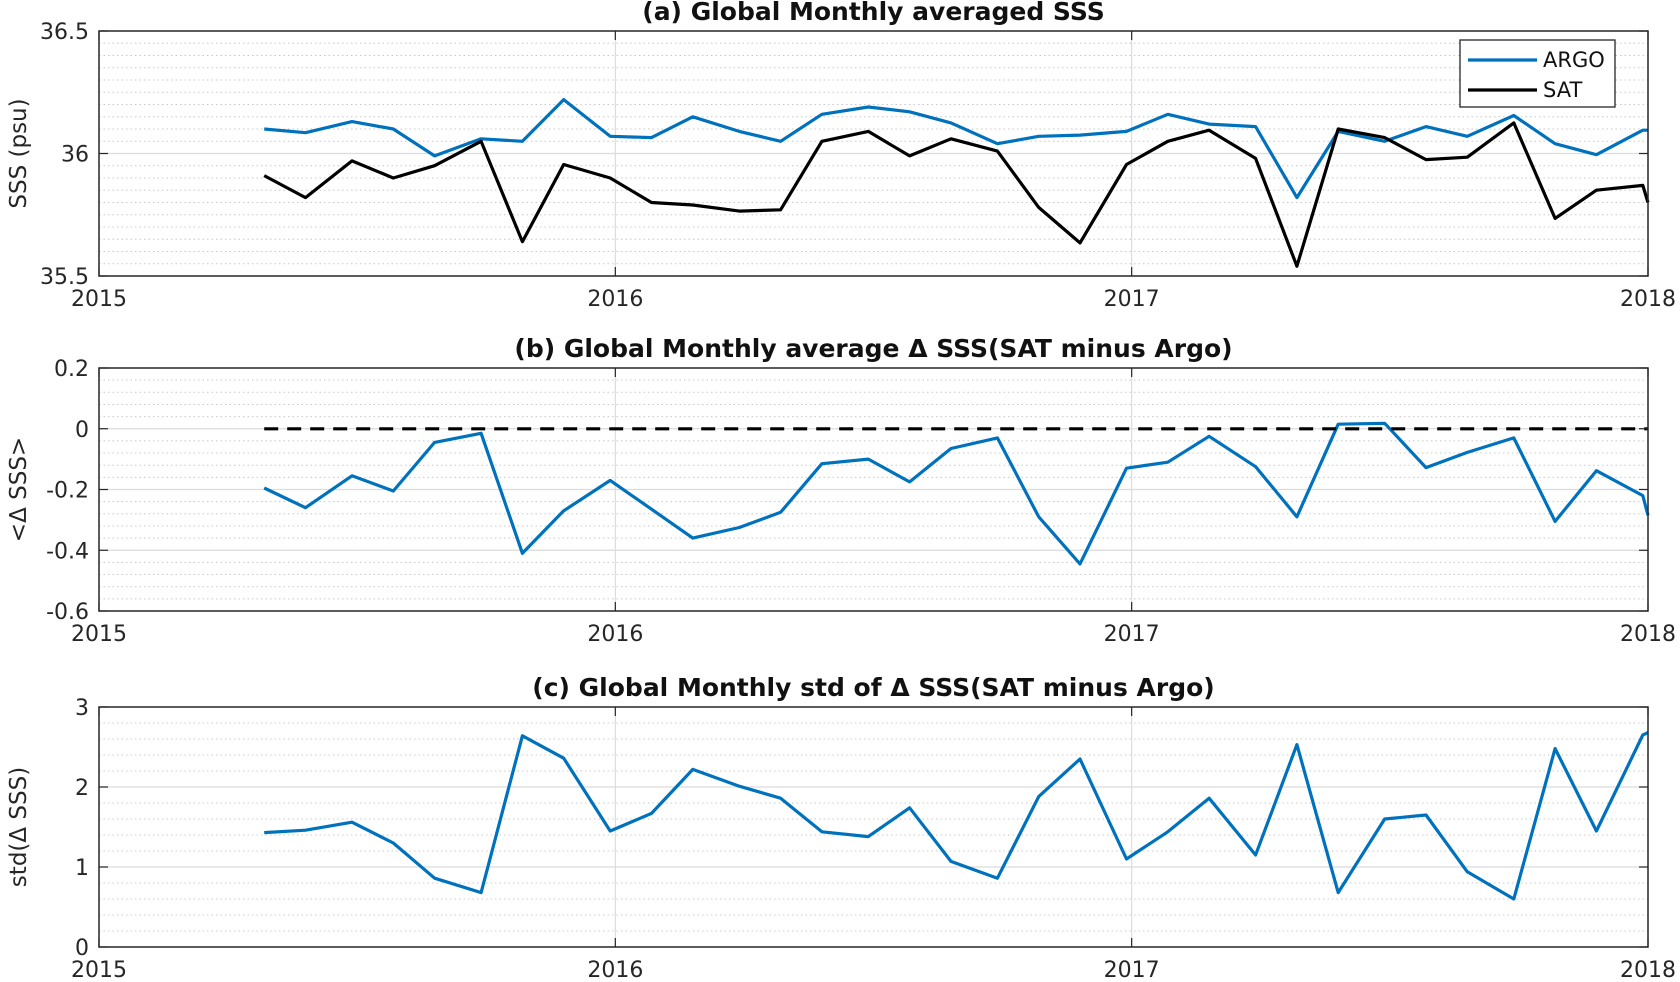  What do you see at coordinates (75, 155) in the screenshot?
I see `y-tick-label: 36` at bounding box center [75, 155].